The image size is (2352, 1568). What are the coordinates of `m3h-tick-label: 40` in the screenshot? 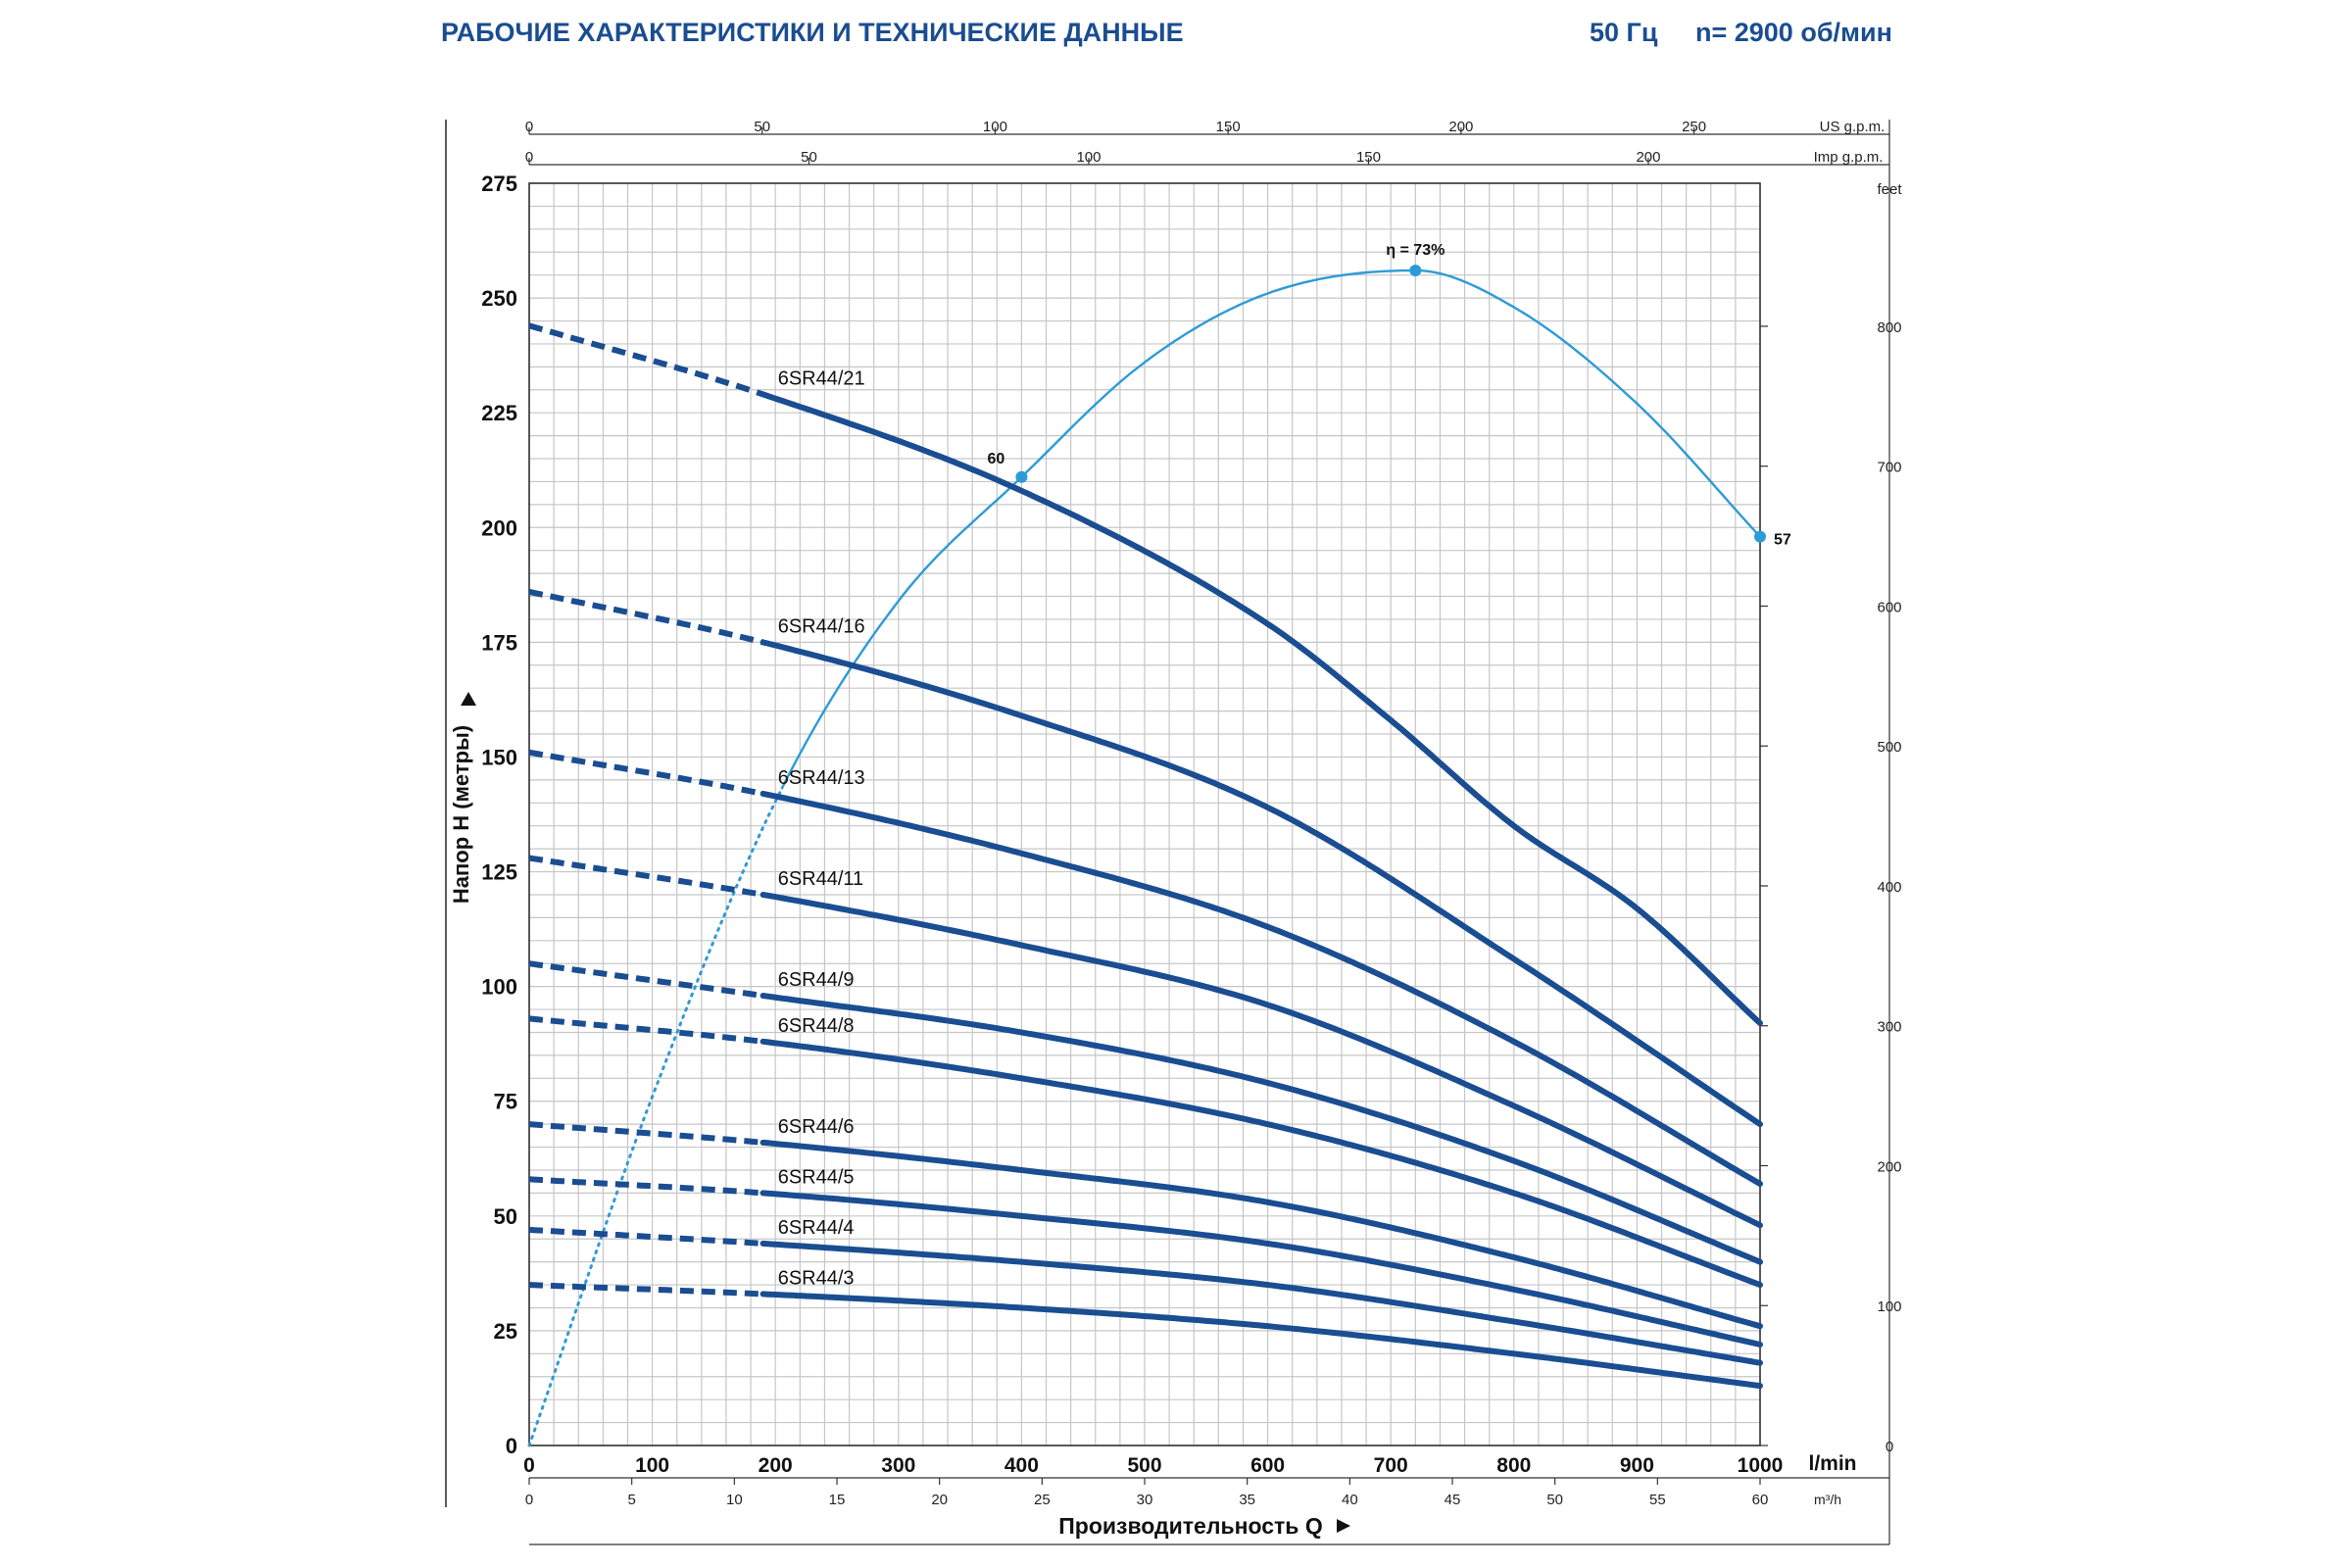 It's located at (1350, 1500).